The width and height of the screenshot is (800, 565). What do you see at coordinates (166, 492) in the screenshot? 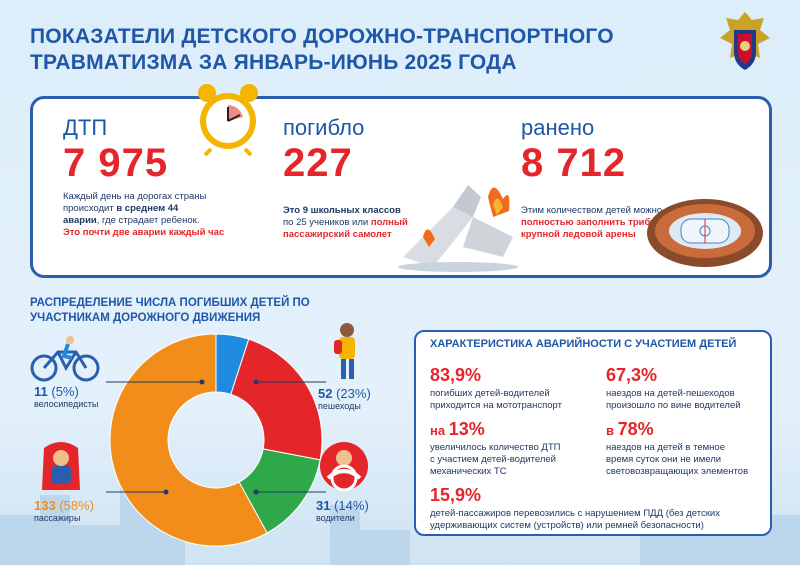
I see `connector-dot-passengers` at bounding box center [166, 492].